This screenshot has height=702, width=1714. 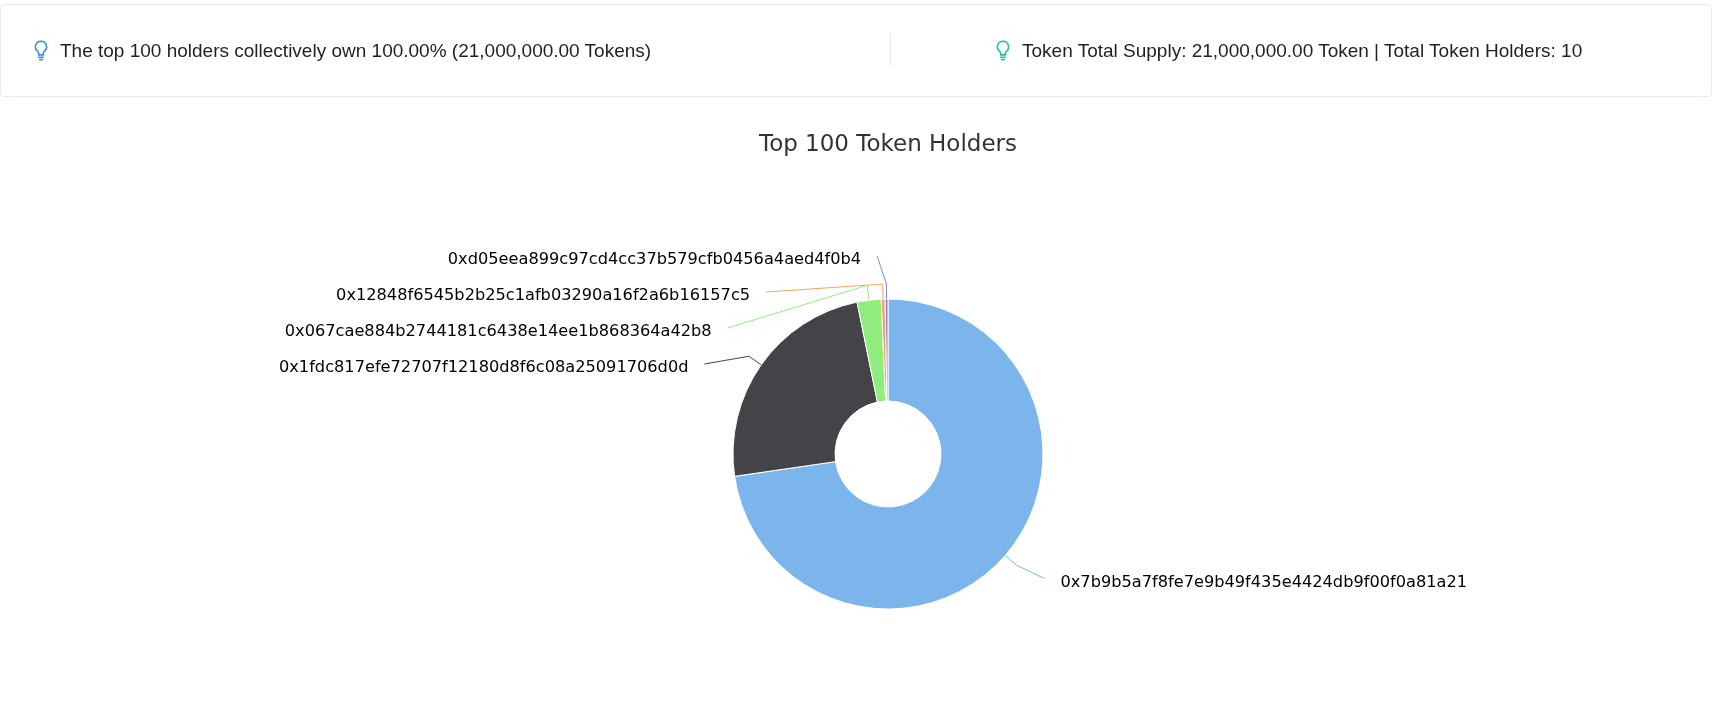 I want to click on slice-label: 0xd05eea899c97cd4cc37b579cfb0456a4aed4f0b4, so click(x=654, y=259).